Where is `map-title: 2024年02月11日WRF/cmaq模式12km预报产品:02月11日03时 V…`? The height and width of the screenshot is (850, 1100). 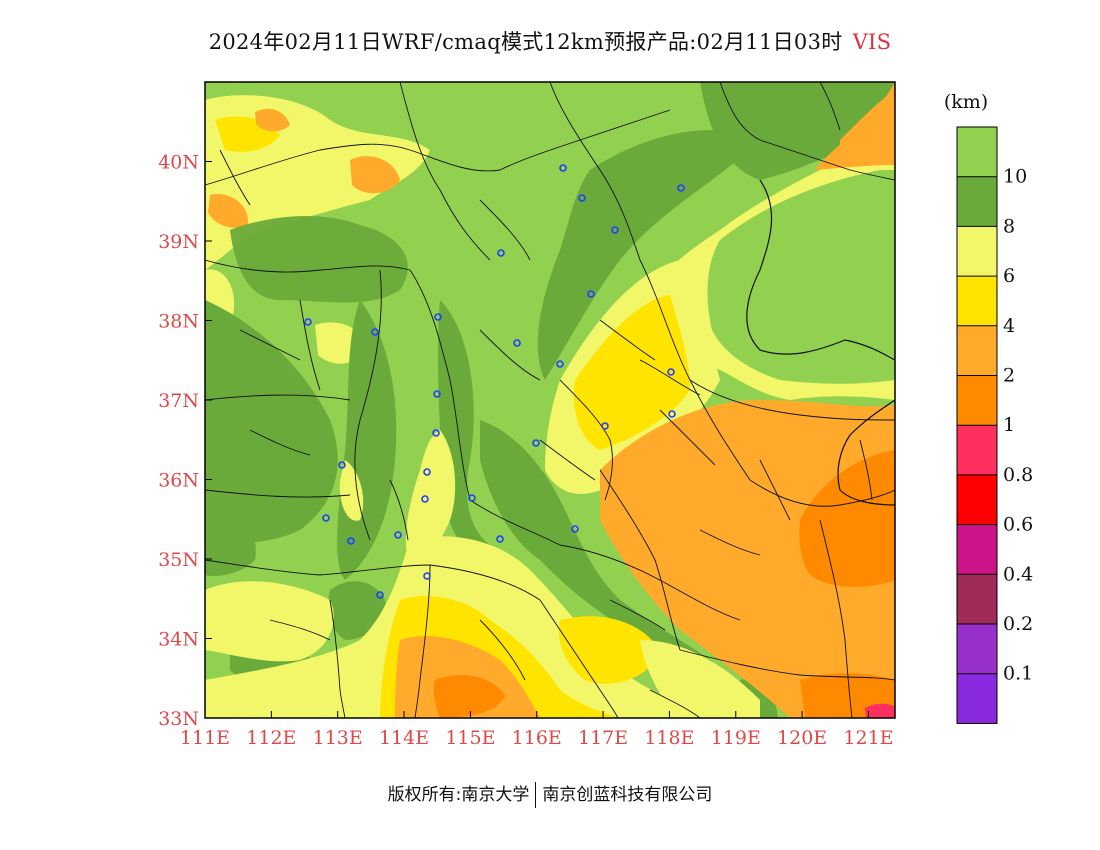 map-title: 2024年02月11日WRF/cmaq模式12km预报产品:02月11日03时 V… is located at coordinates (550, 41).